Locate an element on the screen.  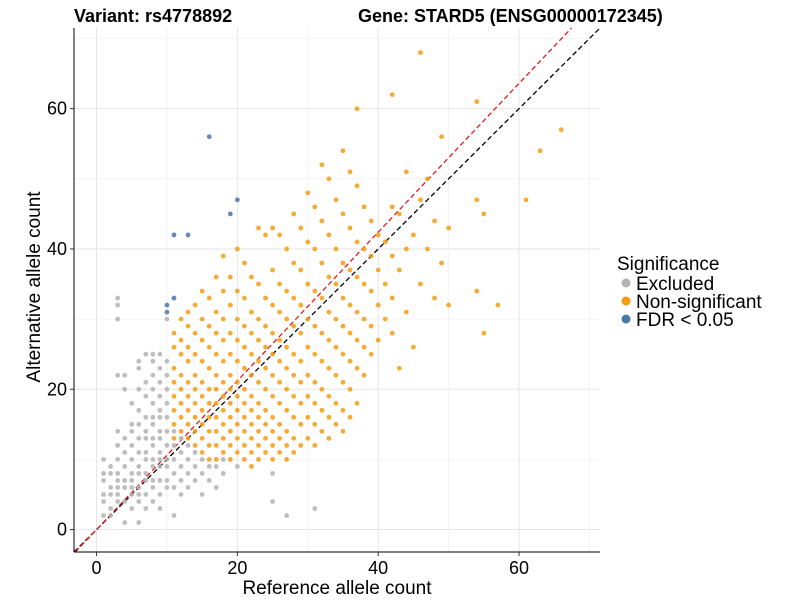
series-excluded is located at coordinates (209, 410).